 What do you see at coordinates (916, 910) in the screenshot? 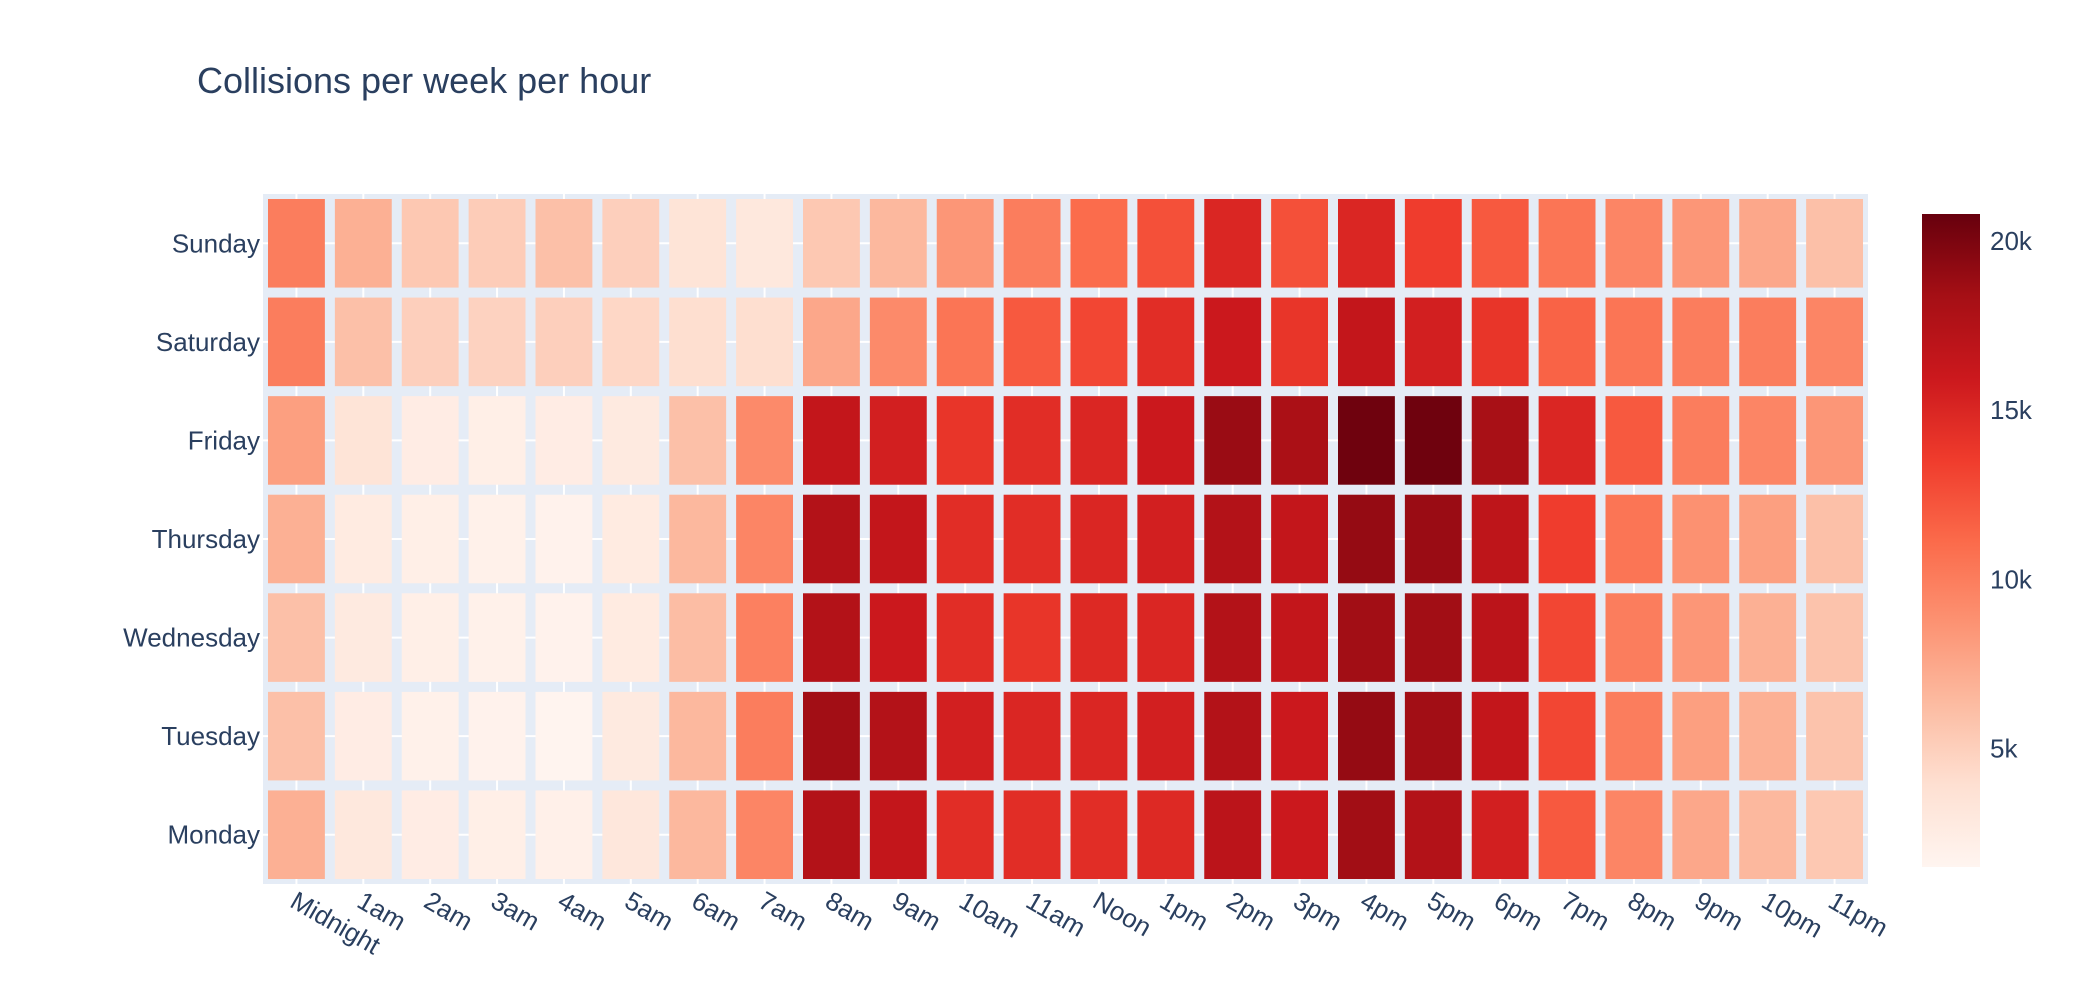
I see `x-tick-label: 9am` at bounding box center [916, 910].